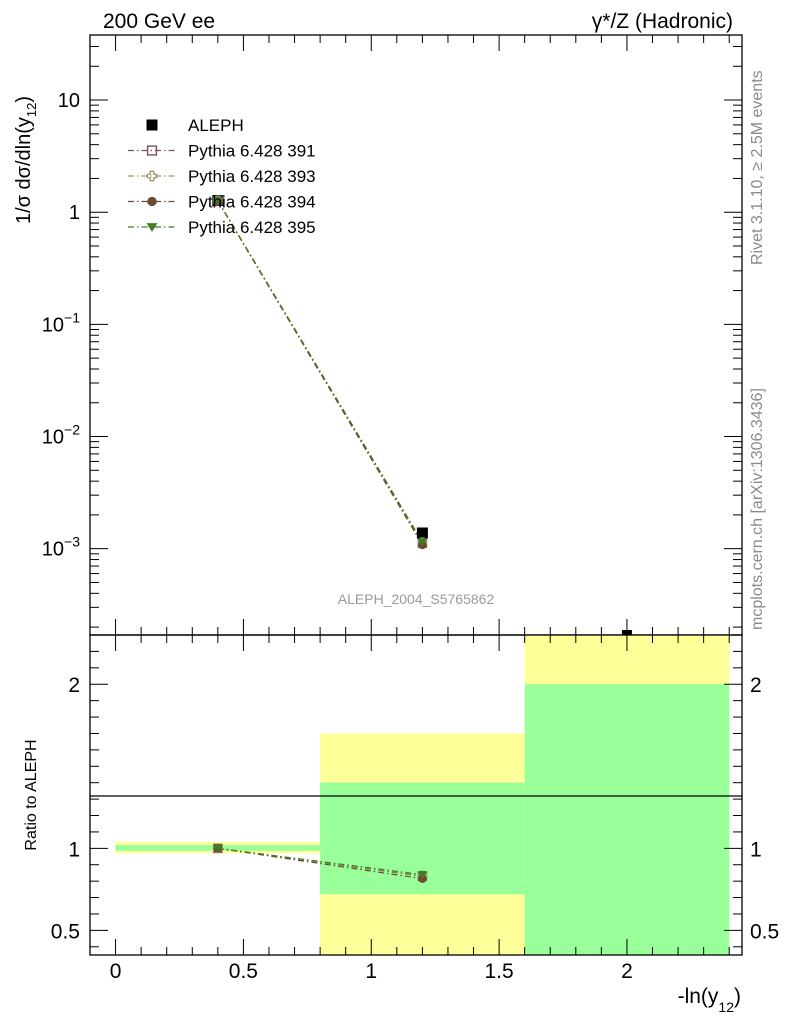 This screenshot has height=1024, width=786. What do you see at coordinates (709, 1000) in the screenshot?
I see `x-axis-title: -ln(y12)` at bounding box center [709, 1000].